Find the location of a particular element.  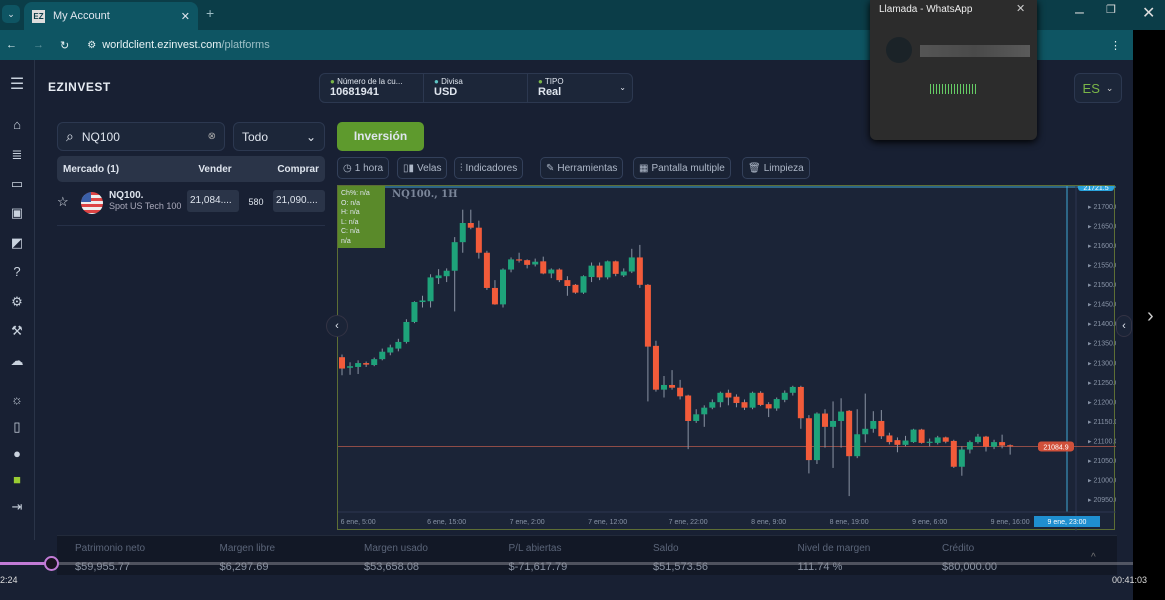

auction-icon: ⚒ is located at coordinates (17, 330).